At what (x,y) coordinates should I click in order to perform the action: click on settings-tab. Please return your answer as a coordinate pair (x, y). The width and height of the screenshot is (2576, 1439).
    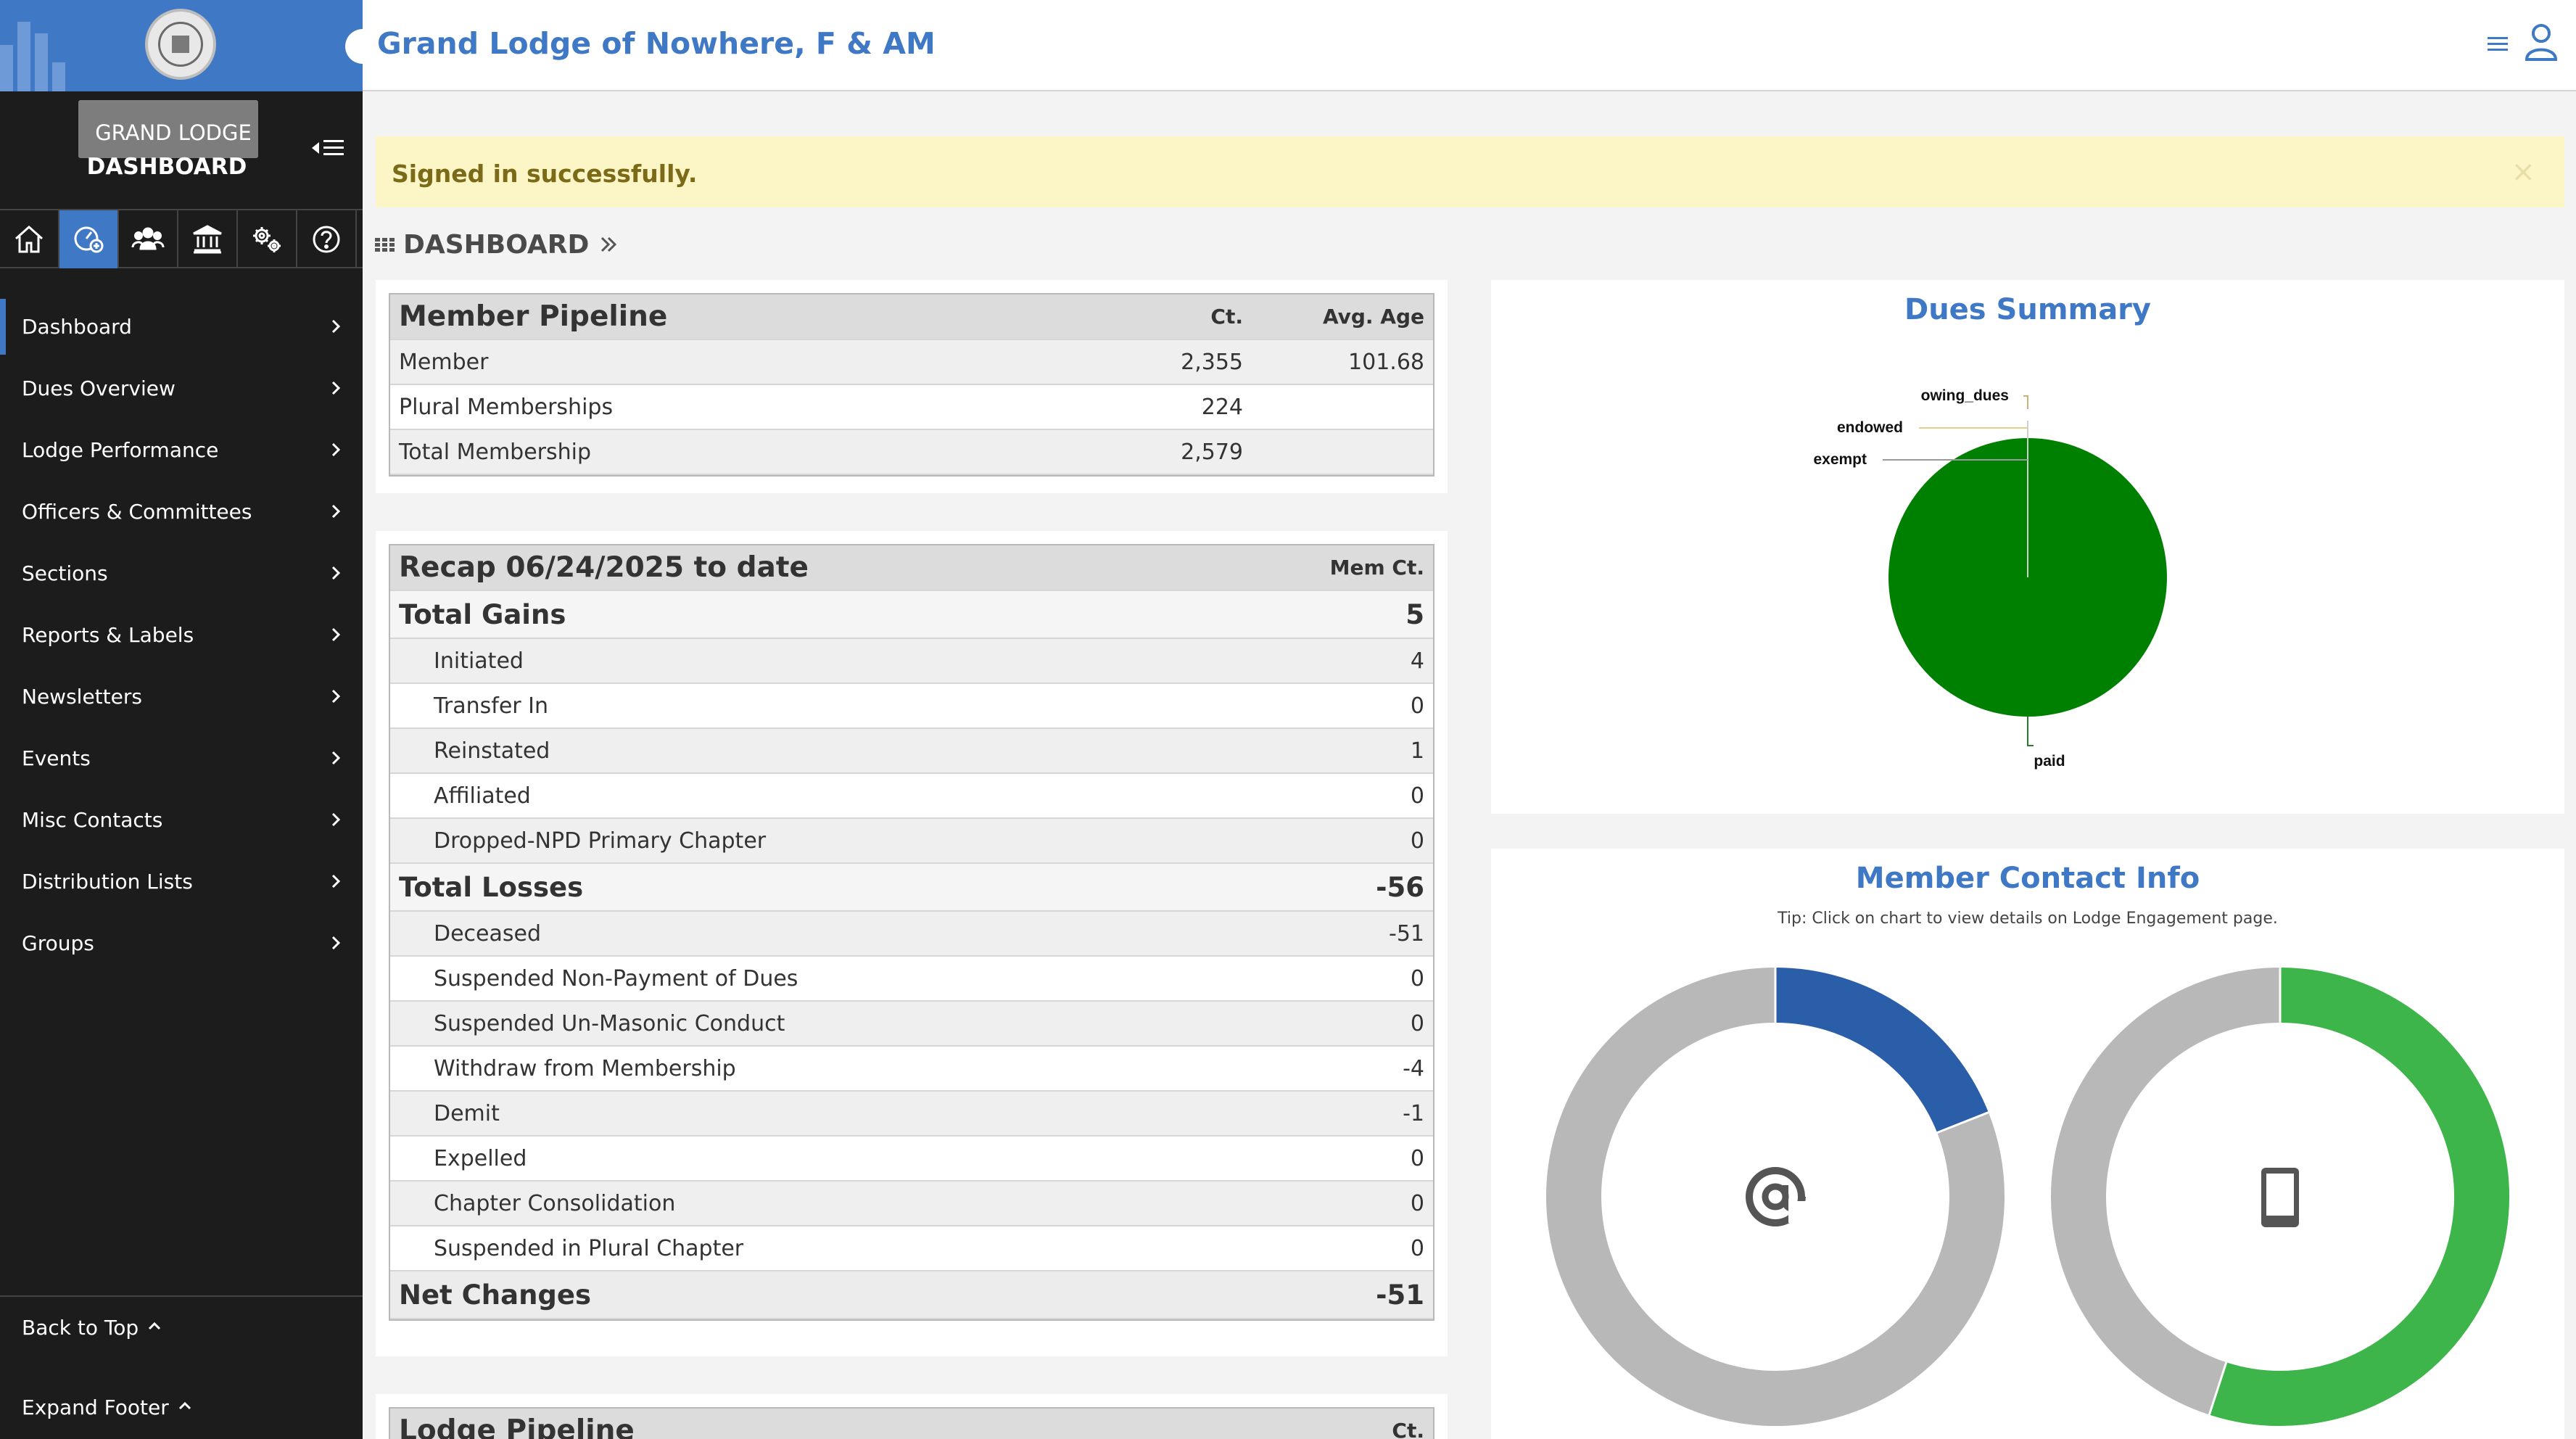
    Looking at the image, I should click on (267, 239).